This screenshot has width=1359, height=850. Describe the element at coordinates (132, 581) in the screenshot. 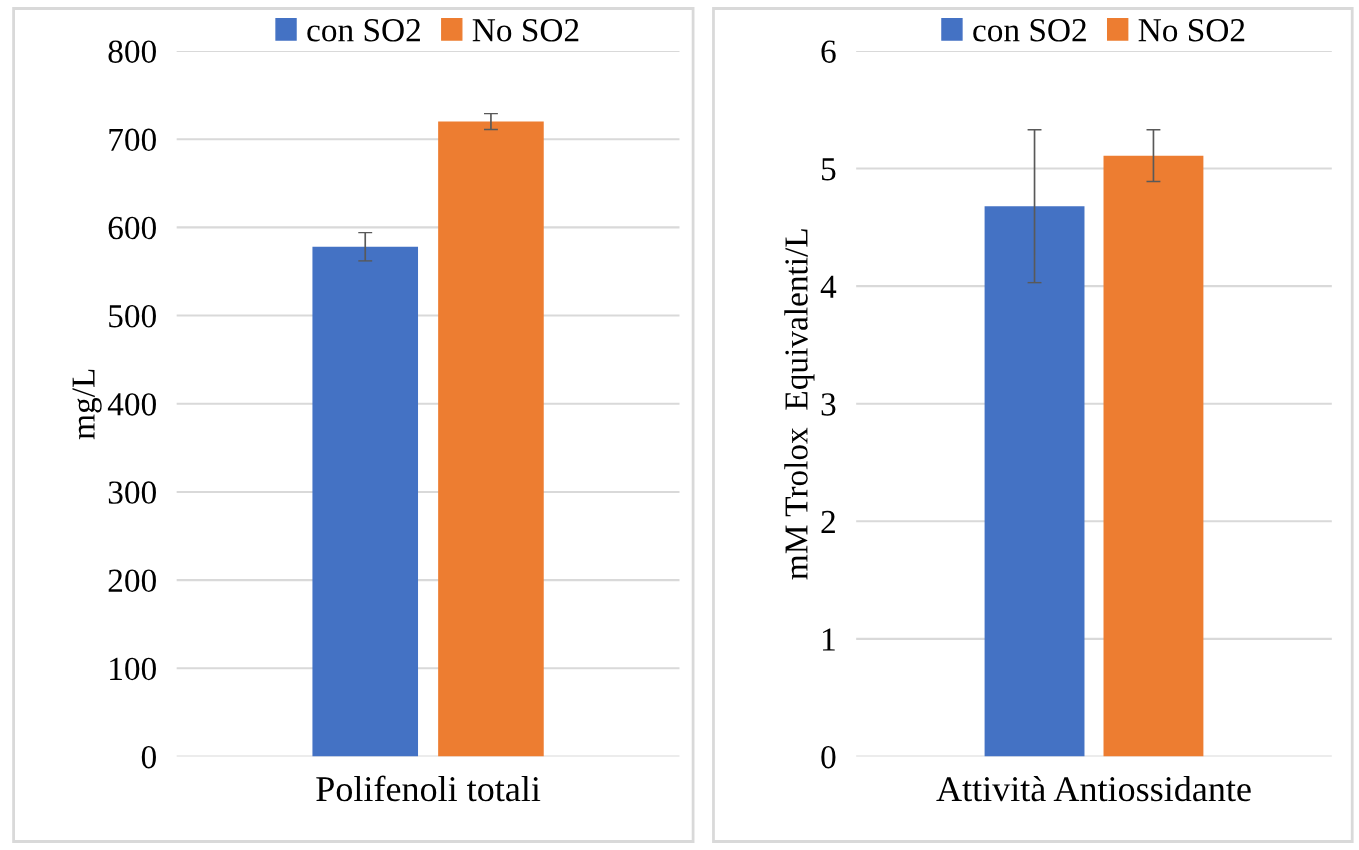

I see `y-tick-label: 200` at that location.